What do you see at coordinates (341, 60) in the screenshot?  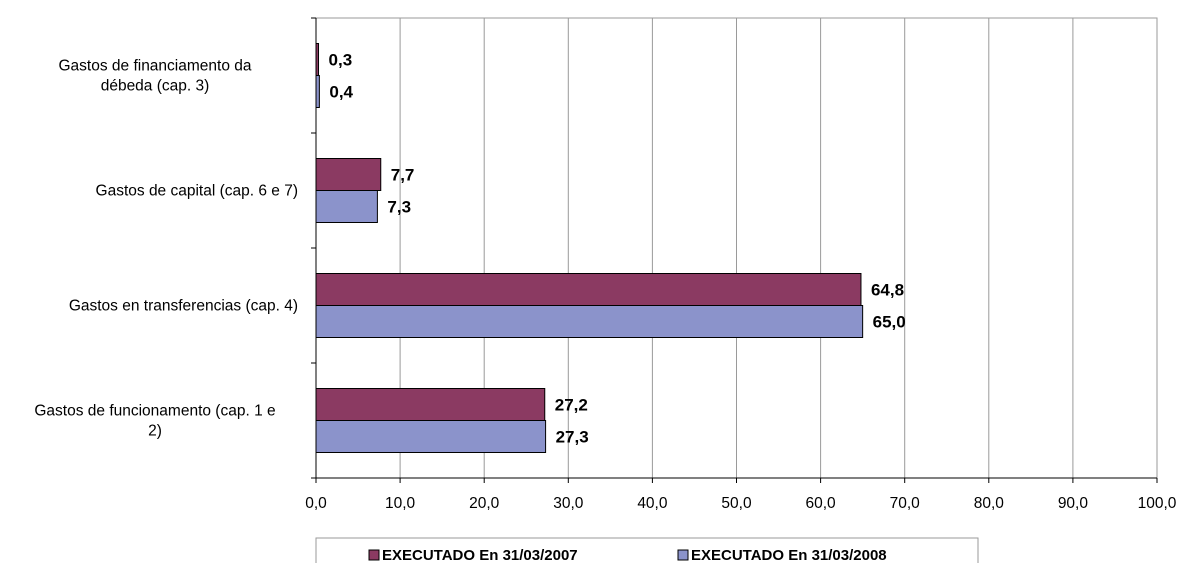 I see `data-label: 0,3` at bounding box center [341, 60].